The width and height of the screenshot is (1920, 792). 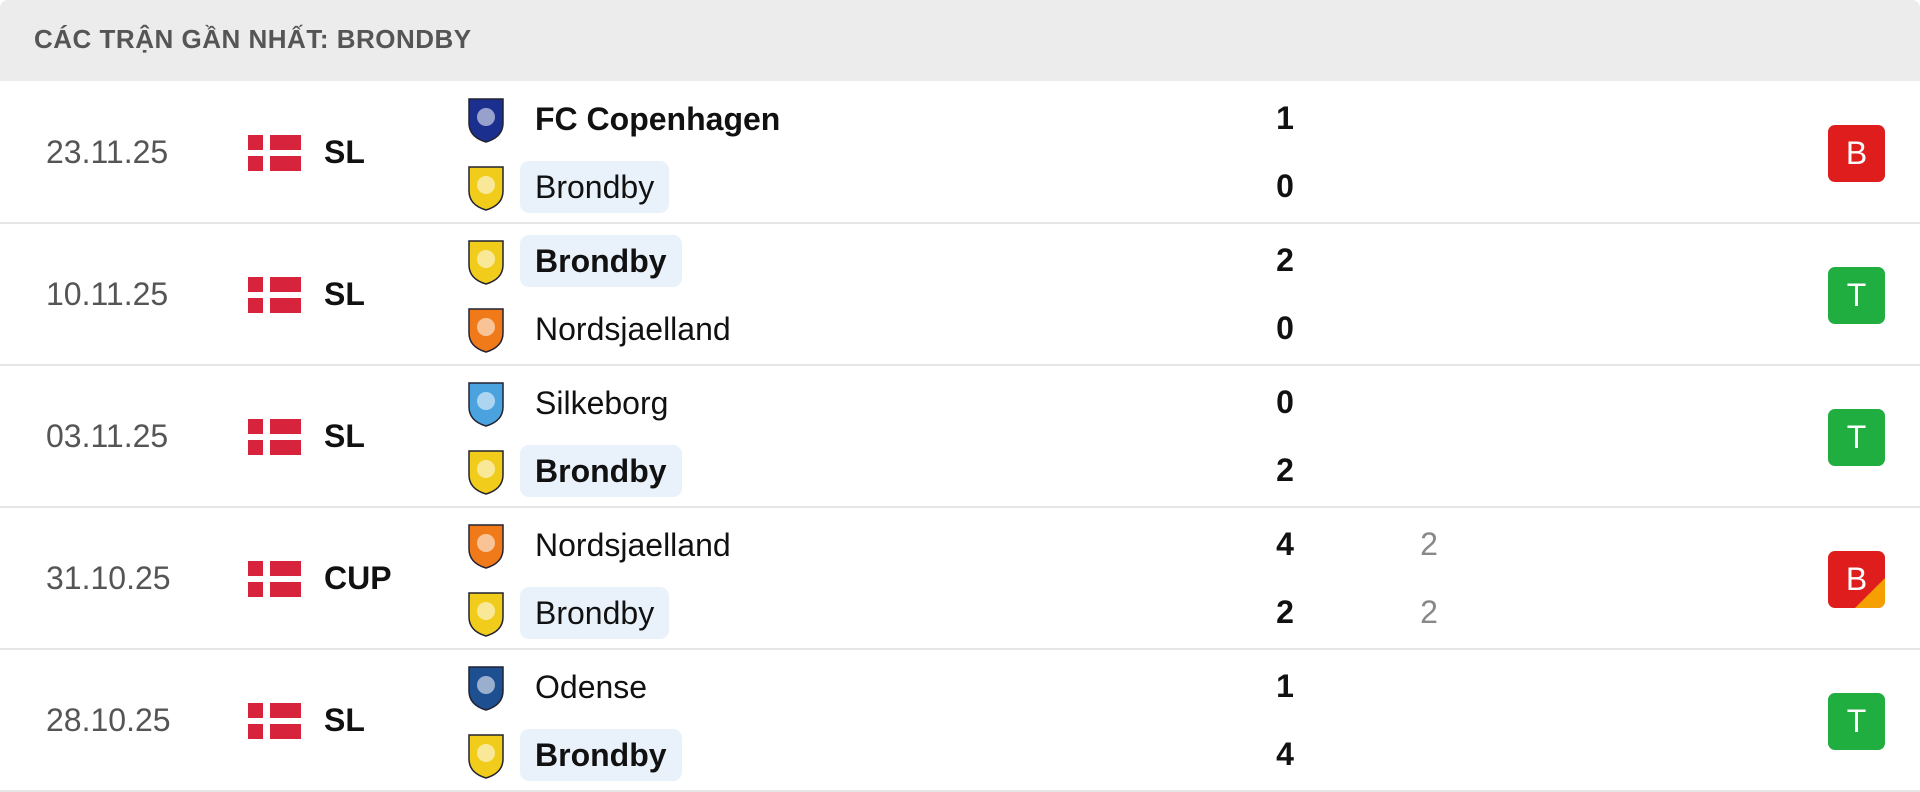 What do you see at coordinates (107, 294) in the screenshot?
I see `match-date: 10.11.25` at bounding box center [107, 294].